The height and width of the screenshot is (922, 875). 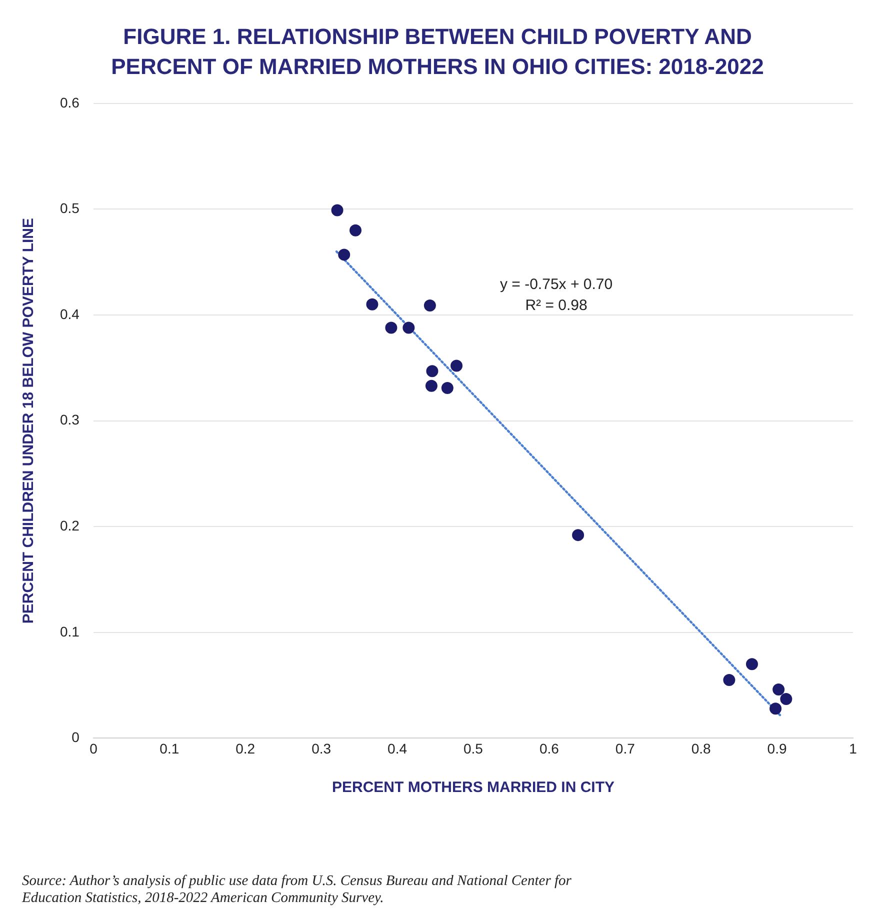 What do you see at coordinates (398, 748) in the screenshot?
I see `x-tick-label: 0.4` at bounding box center [398, 748].